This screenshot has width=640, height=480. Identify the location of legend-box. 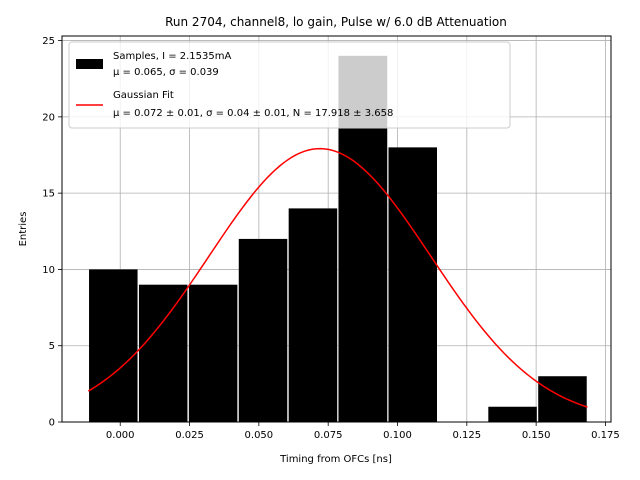
(289, 85).